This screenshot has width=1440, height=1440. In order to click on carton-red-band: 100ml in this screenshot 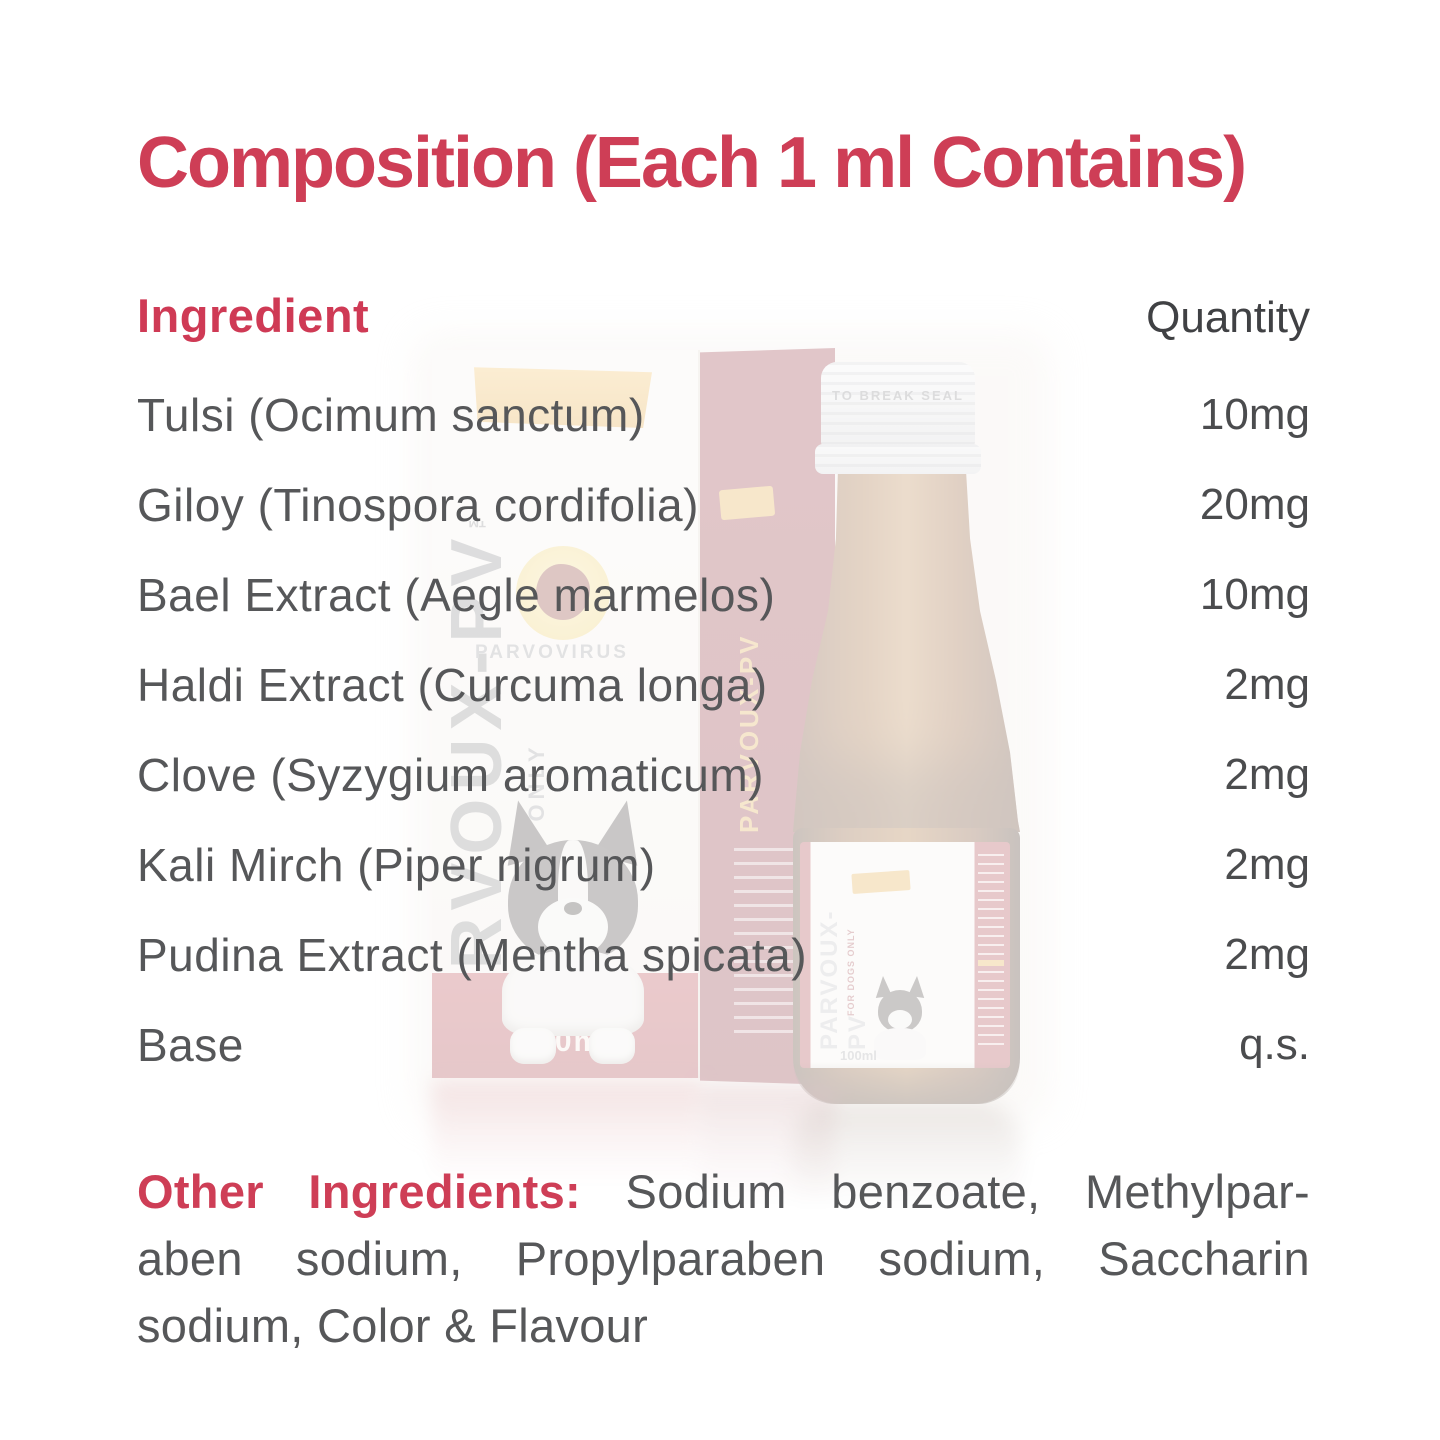, I will do `click(565, 1025)`.